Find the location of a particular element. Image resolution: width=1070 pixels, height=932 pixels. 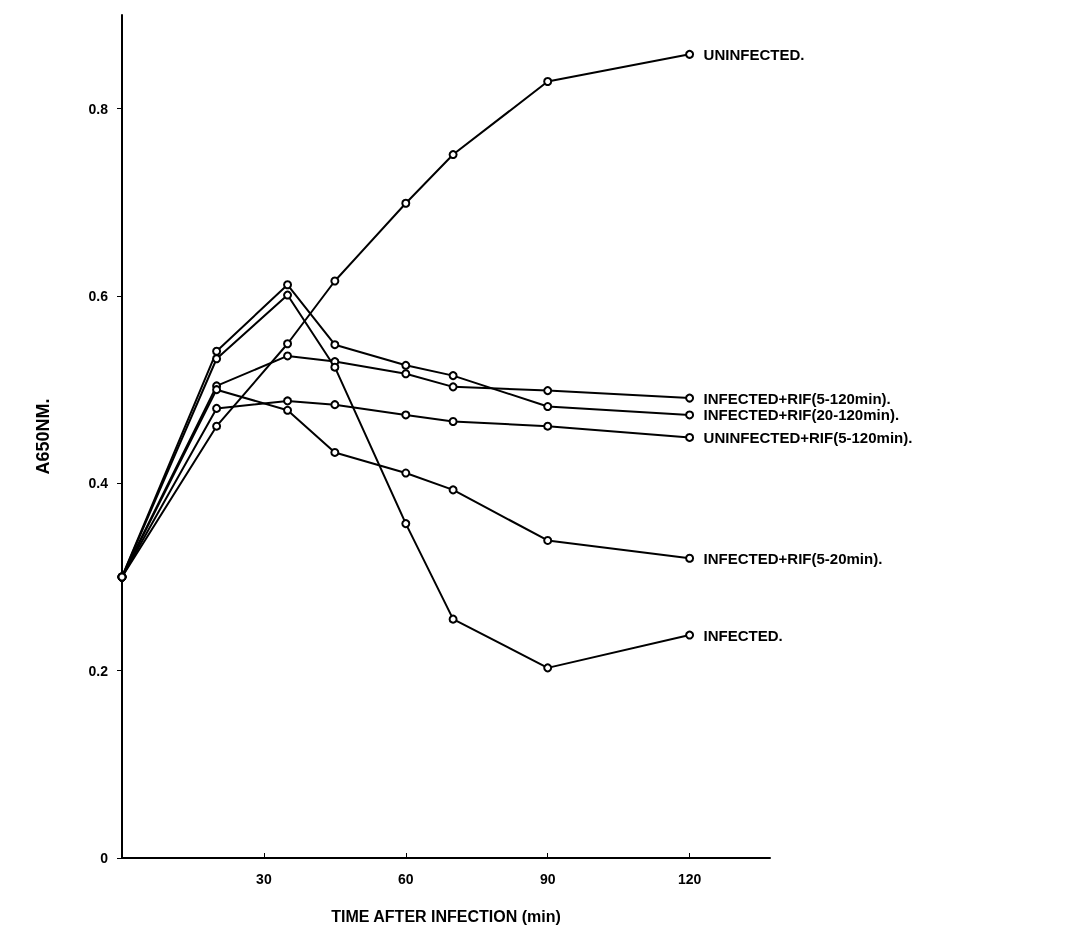

series-label: INFECTED+RIF(20-120min). is located at coordinates (801, 415).